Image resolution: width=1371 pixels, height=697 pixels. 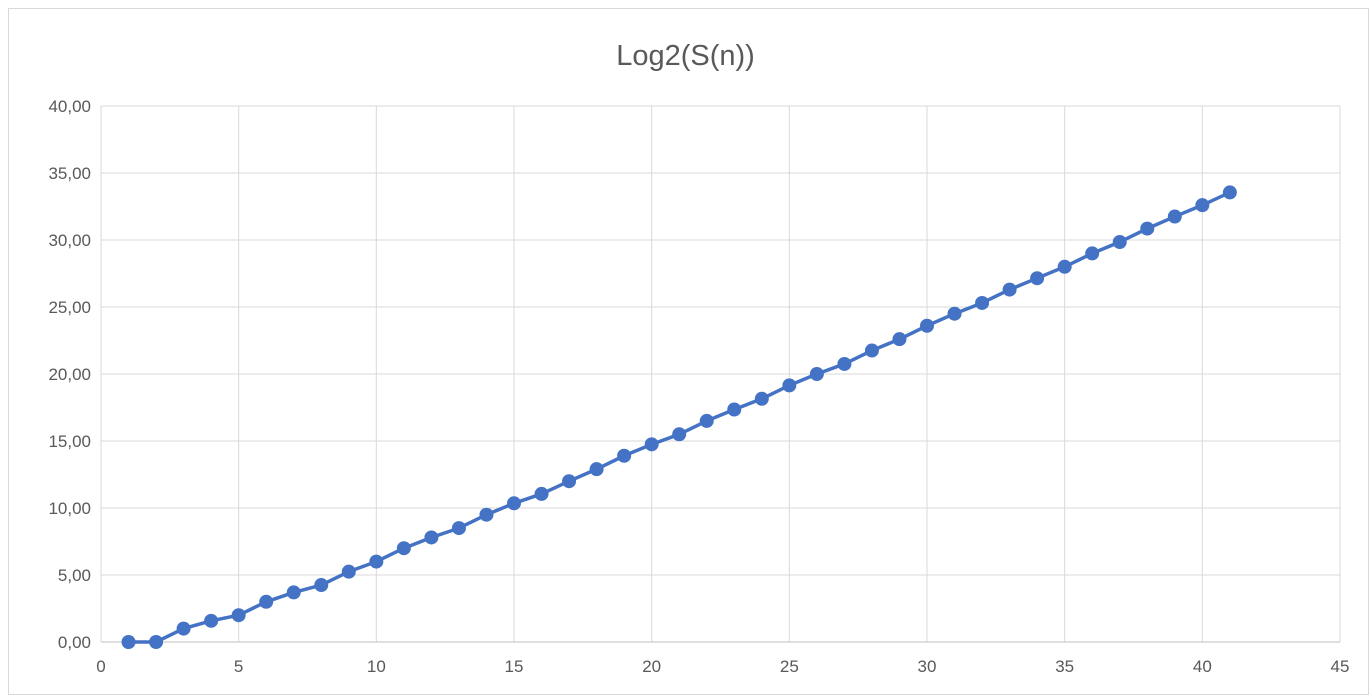 I want to click on y-tick-label: 25,00, so click(x=69, y=307).